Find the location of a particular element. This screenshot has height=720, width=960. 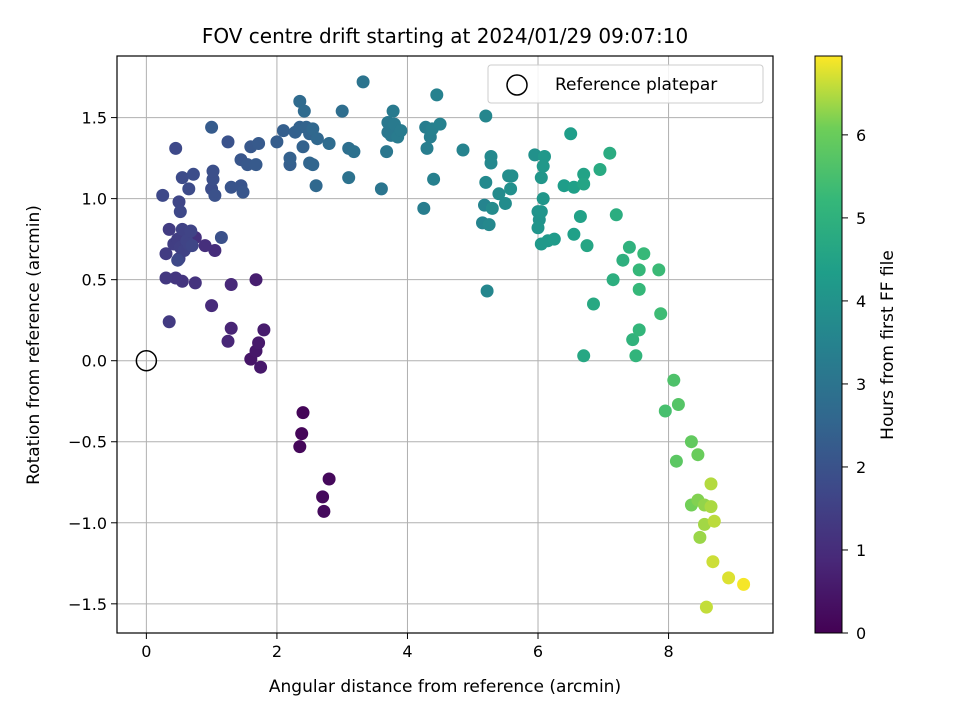

y-tick-label: 1.5 is located at coordinates (94, 118).